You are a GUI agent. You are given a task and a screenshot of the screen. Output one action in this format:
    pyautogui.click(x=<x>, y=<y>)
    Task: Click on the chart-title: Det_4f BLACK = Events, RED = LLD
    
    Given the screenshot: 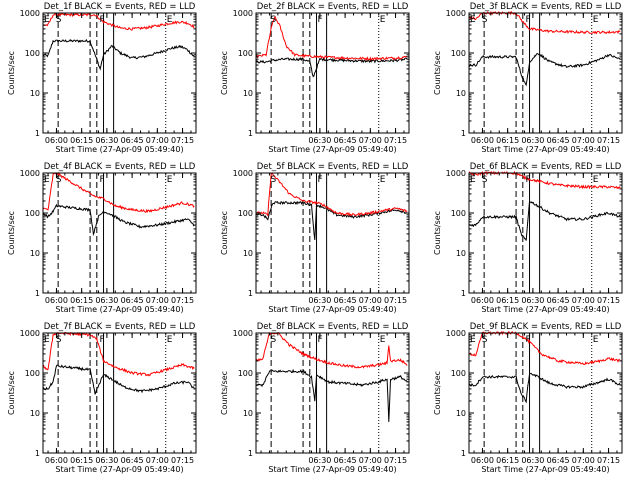 What is the action you would take?
    pyautogui.click(x=120, y=167)
    